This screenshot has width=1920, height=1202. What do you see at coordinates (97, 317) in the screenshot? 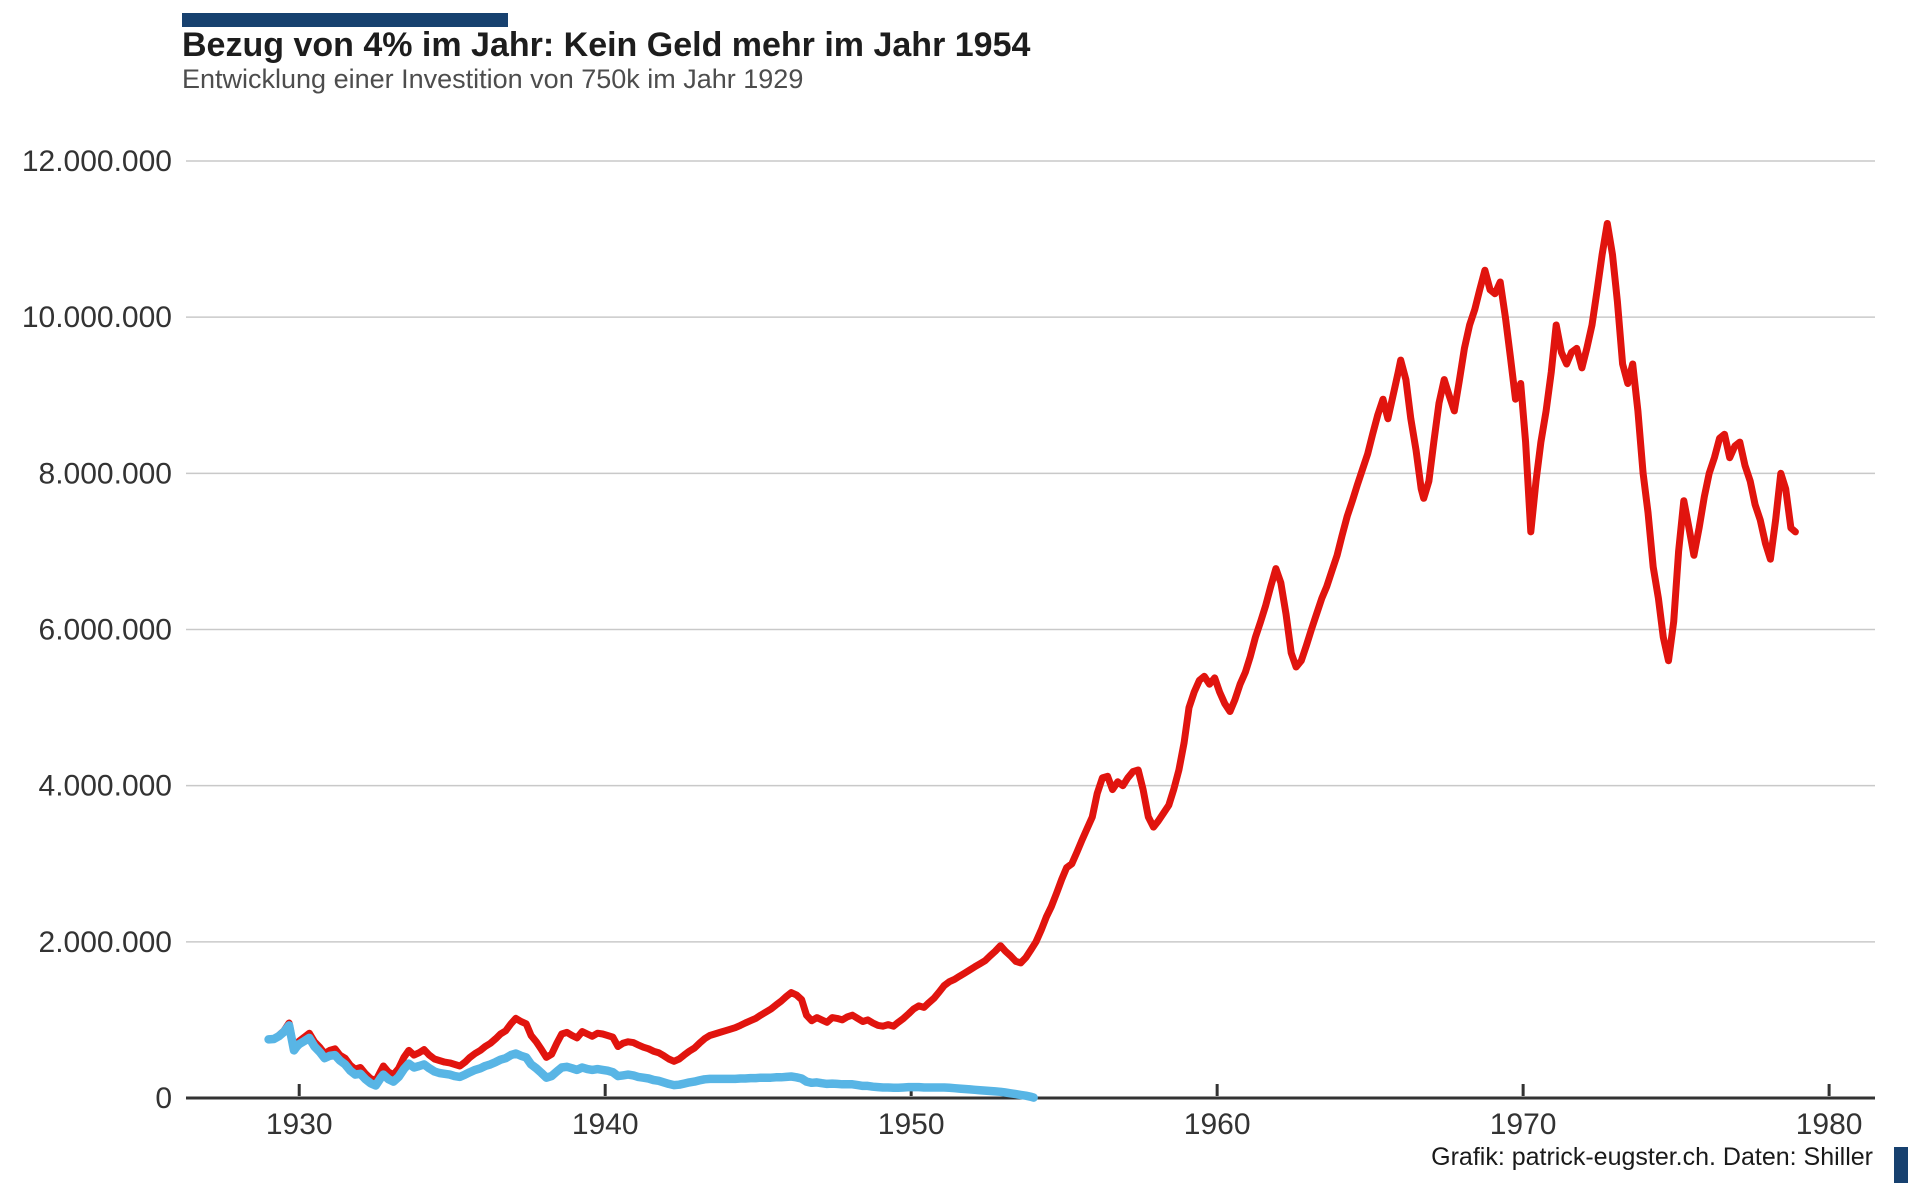
I see `y-axis-label: 10.000.000` at bounding box center [97, 317].